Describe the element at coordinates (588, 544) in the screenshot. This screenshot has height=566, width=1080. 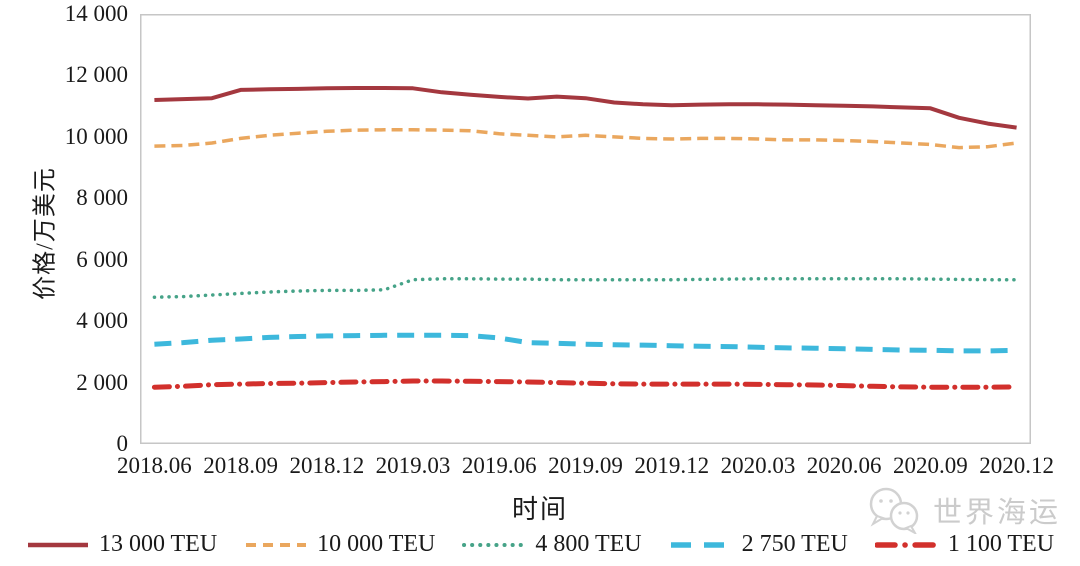
I see `legend-label: 4 800 TEU` at that location.